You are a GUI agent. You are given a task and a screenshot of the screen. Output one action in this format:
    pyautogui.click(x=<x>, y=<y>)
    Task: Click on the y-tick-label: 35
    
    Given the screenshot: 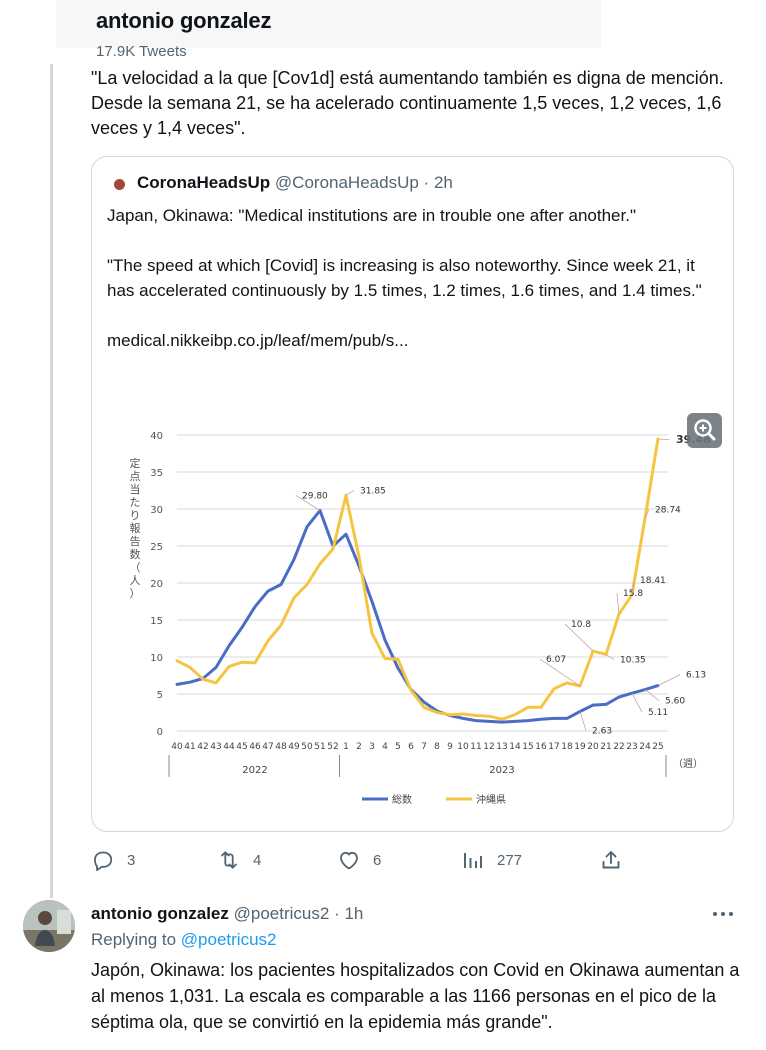 What is the action you would take?
    pyautogui.click(x=156, y=473)
    